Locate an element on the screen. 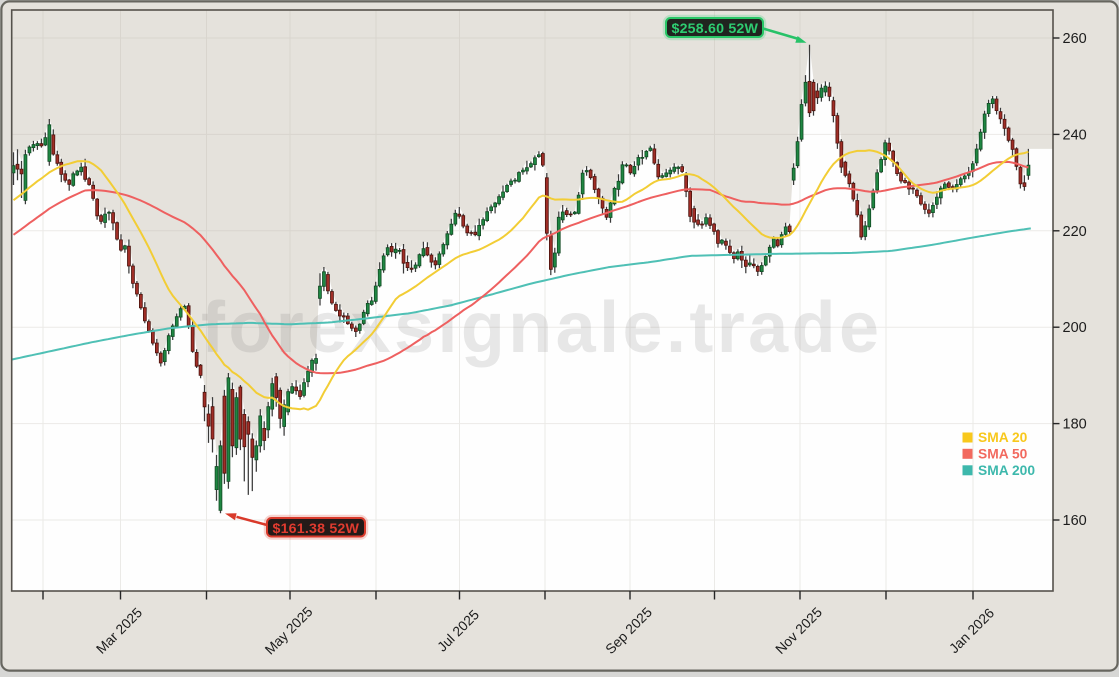 The width and height of the screenshot is (1119, 677). svg-text: 160 is located at coordinates (1075, 521).